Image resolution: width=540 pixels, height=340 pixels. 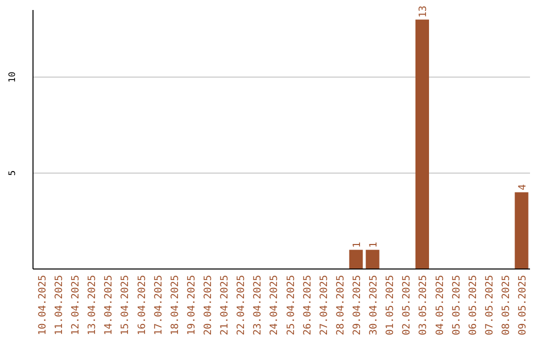 I want to click on x-tick-label: 18.04.2025, so click(x=175, y=305).